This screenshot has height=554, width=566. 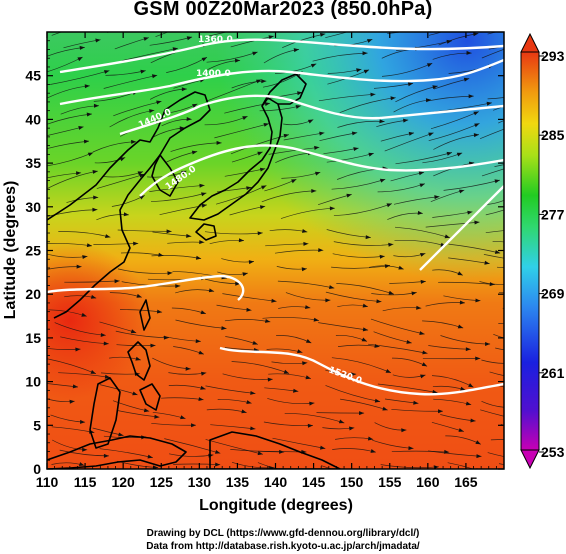 What do you see at coordinates (85, 482) in the screenshot?
I see `x-tick-label: 115` at bounding box center [85, 482].